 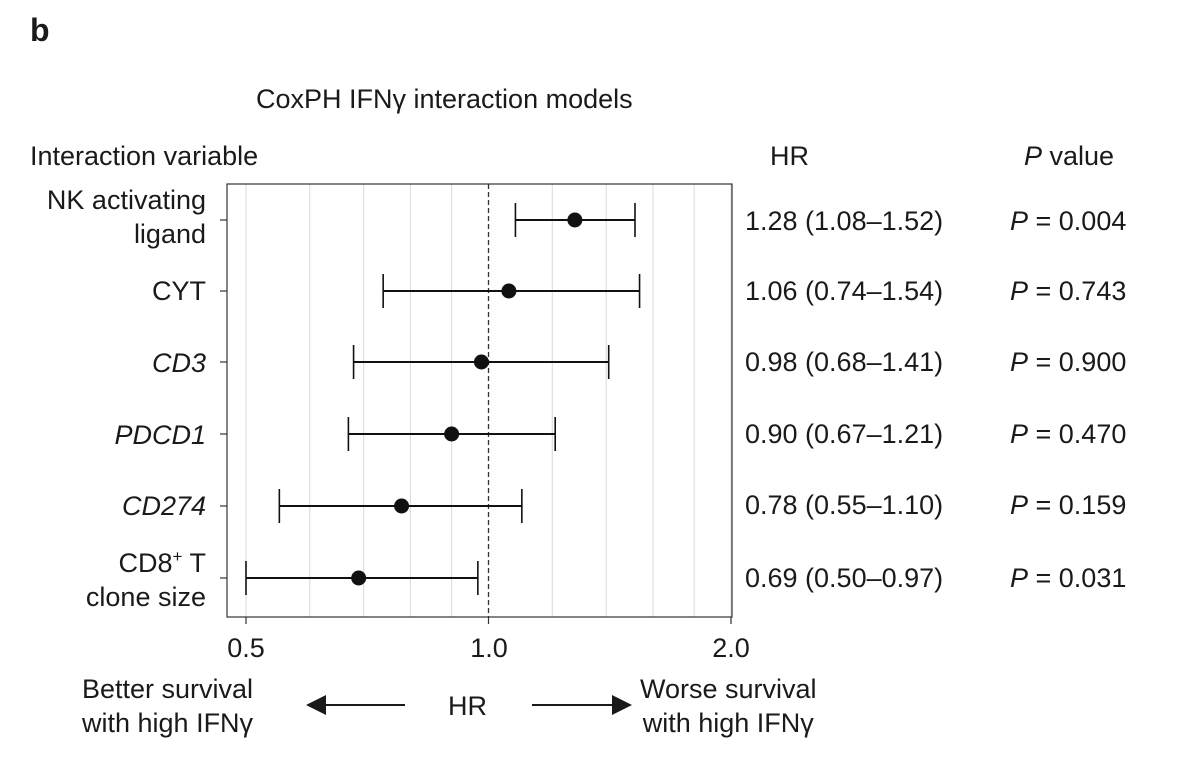 I want to click on row-label-cd274: CD274, so click(x=164, y=506).